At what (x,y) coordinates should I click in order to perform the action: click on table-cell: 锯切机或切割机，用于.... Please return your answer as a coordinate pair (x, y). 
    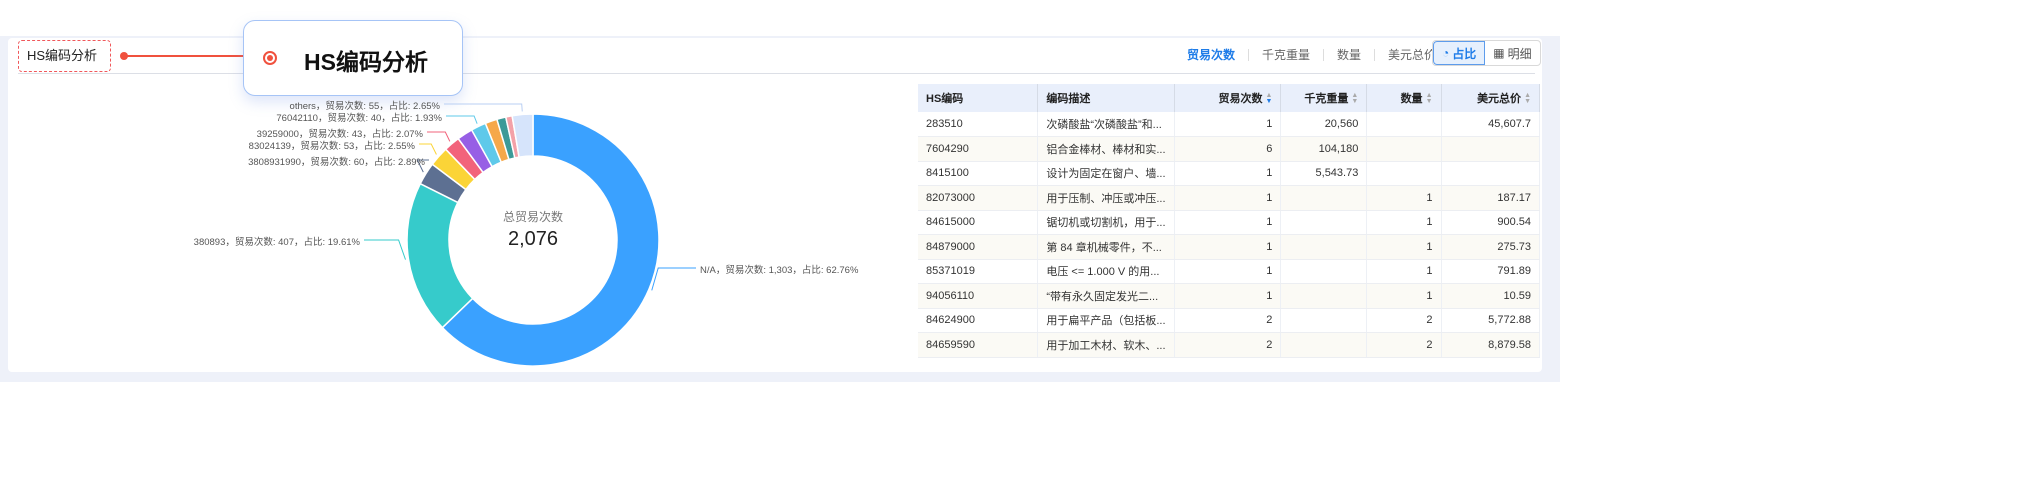
    Looking at the image, I should click on (1106, 222).